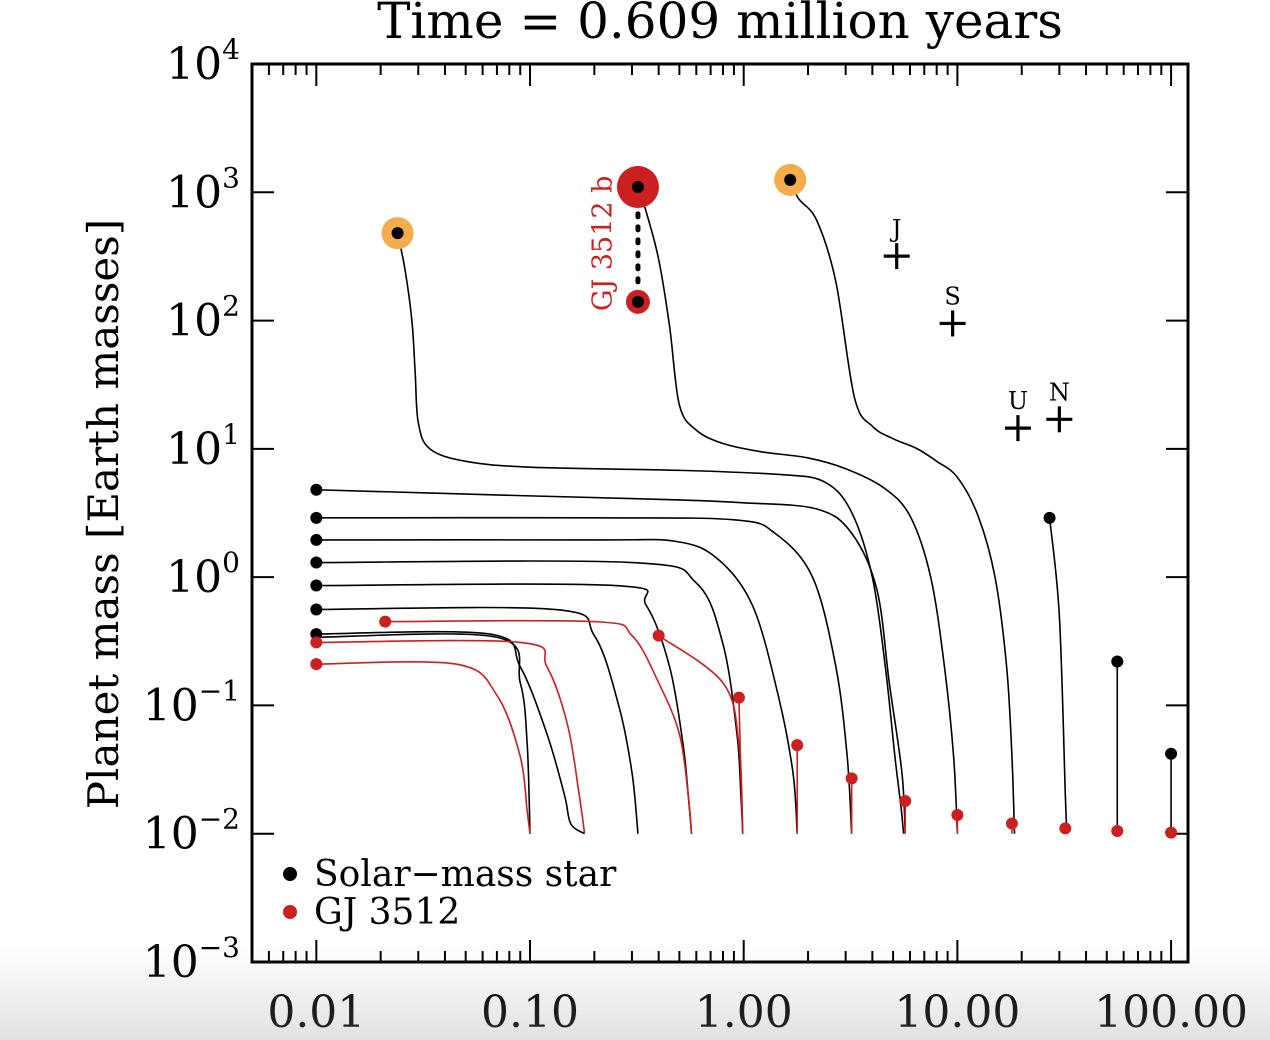 Image resolution: width=1270 pixels, height=1040 pixels. Describe the element at coordinates (895, 229) in the screenshot. I see `reference-marker-label: J` at that location.